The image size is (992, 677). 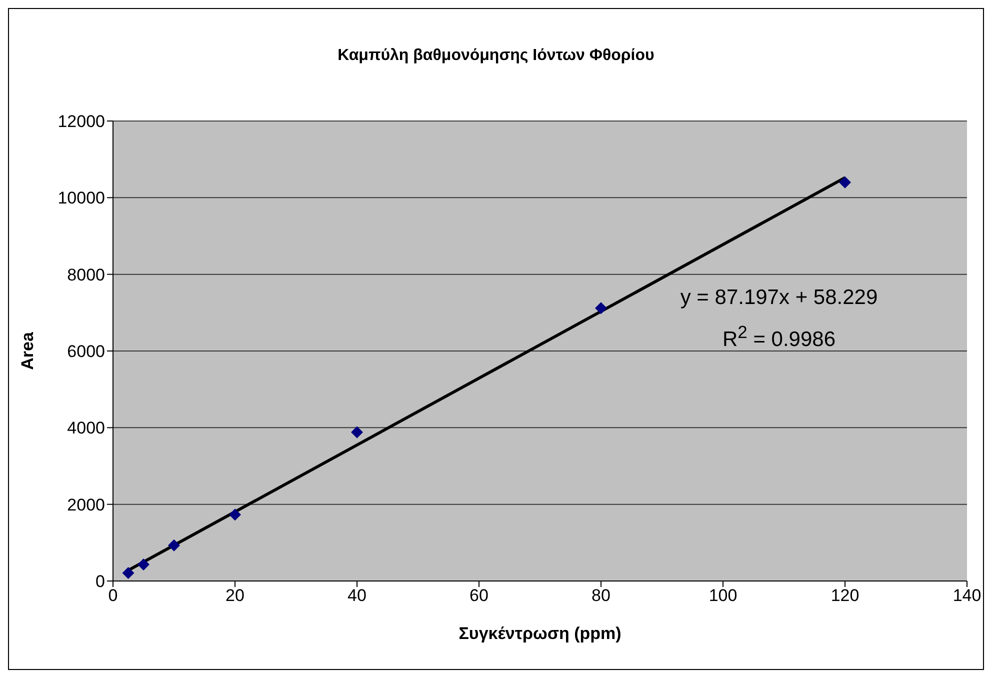 I want to click on x-tick-label: 0, so click(x=113, y=596).